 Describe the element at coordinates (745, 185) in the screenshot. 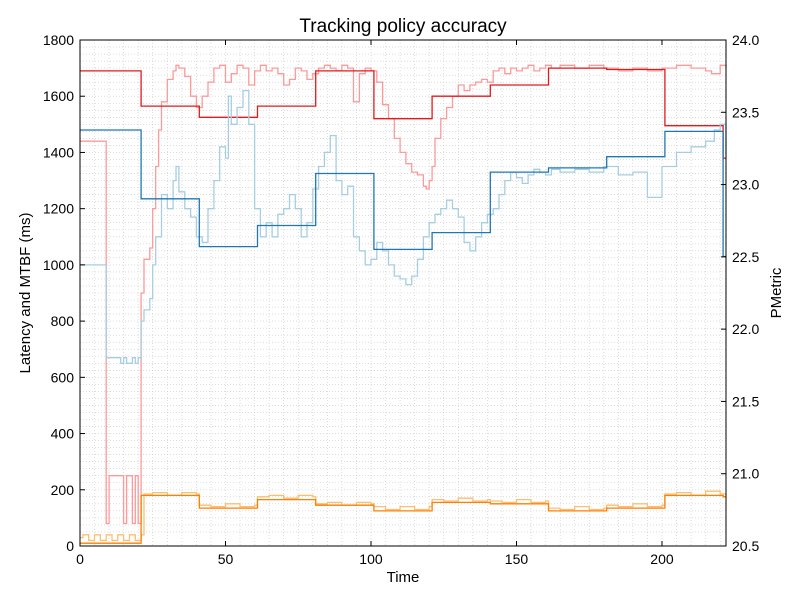

I see `y-right-tick-label: 23.0` at that location.